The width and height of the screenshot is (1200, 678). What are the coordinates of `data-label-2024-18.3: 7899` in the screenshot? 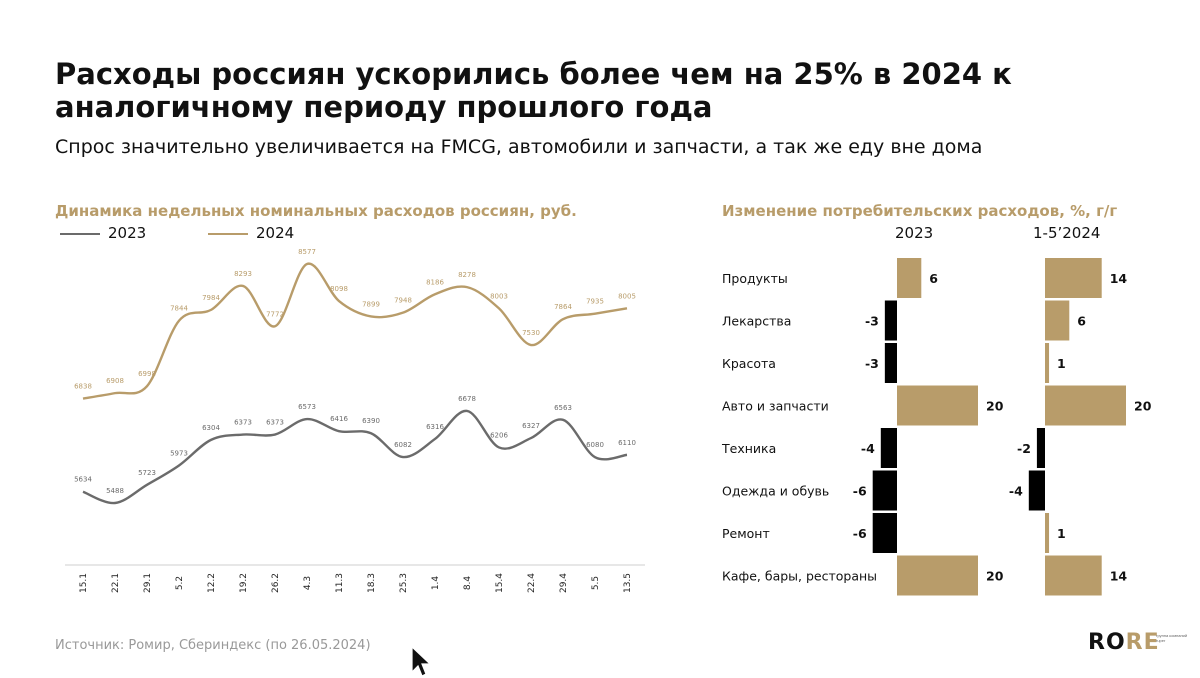 It's located at (371, 304).